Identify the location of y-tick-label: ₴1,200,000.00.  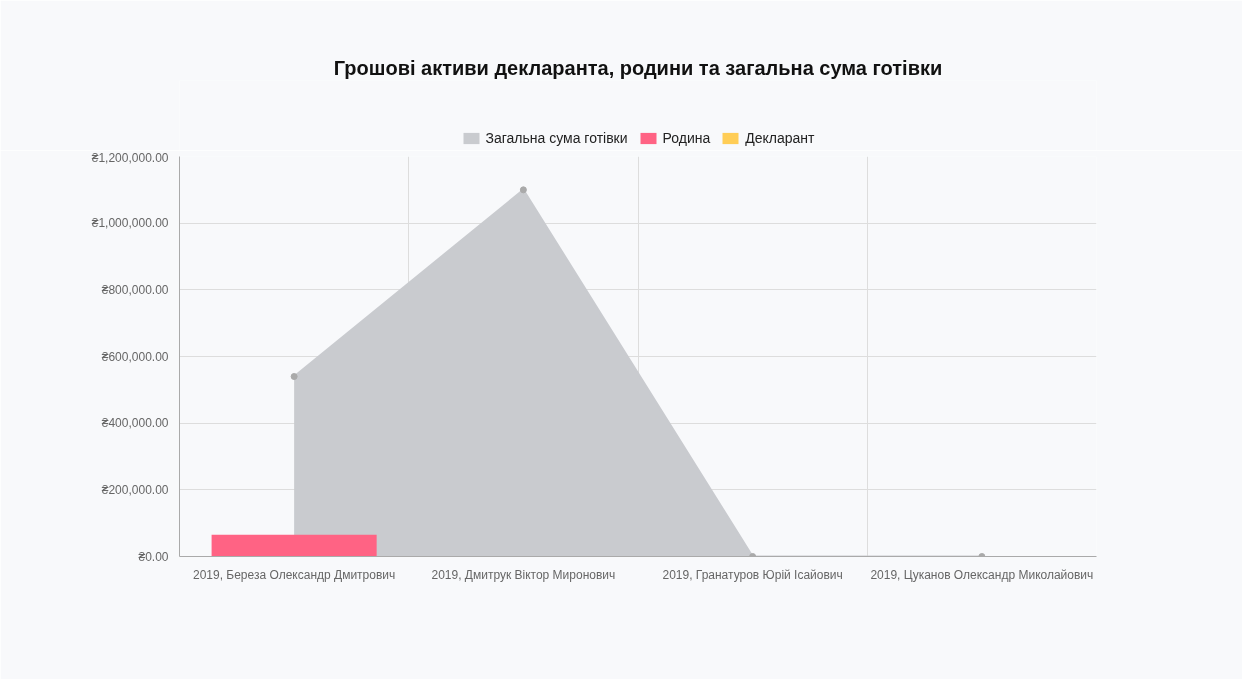
(130, 157).